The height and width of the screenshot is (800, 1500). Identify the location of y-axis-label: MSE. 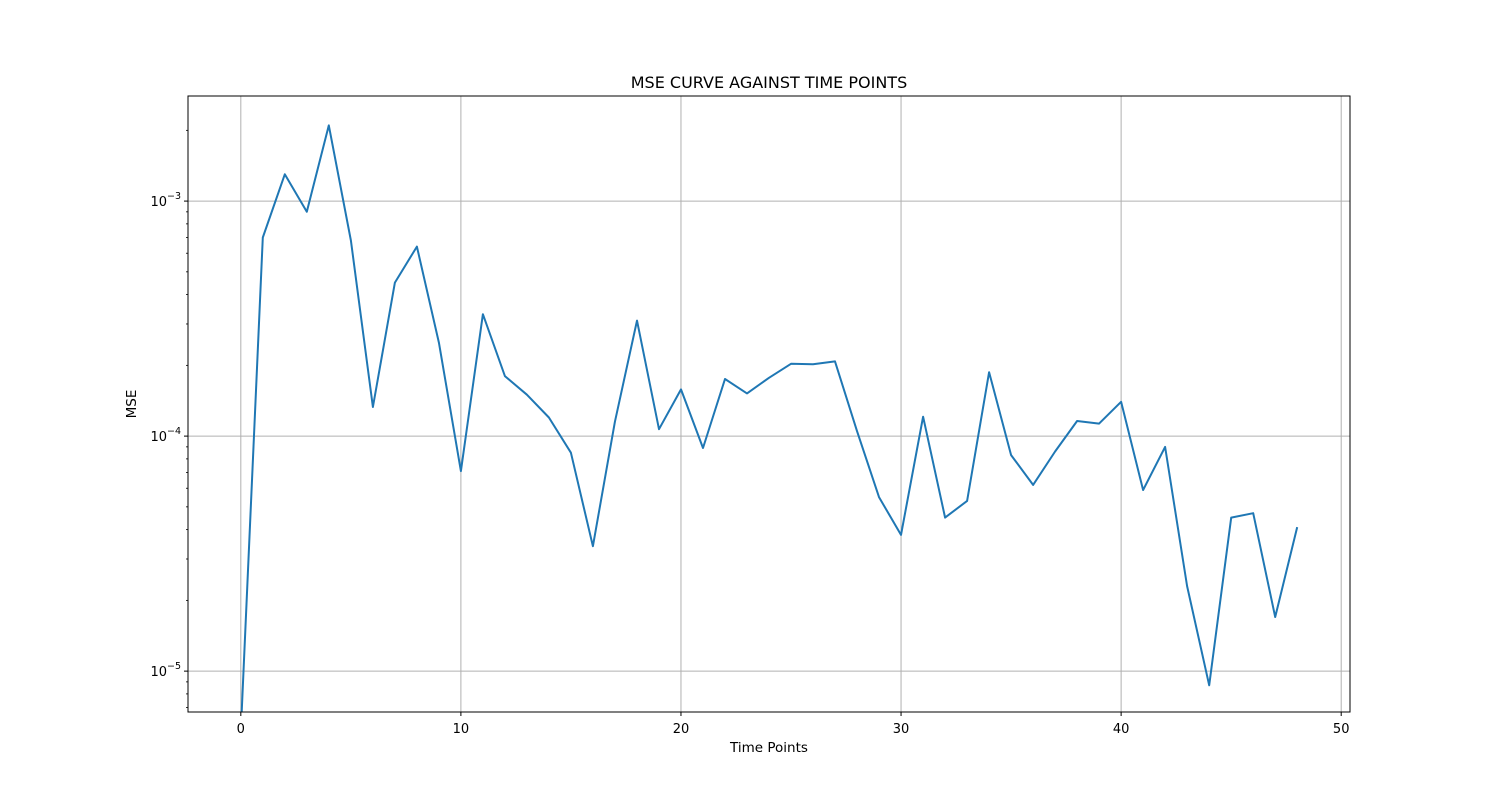
(132, 404).